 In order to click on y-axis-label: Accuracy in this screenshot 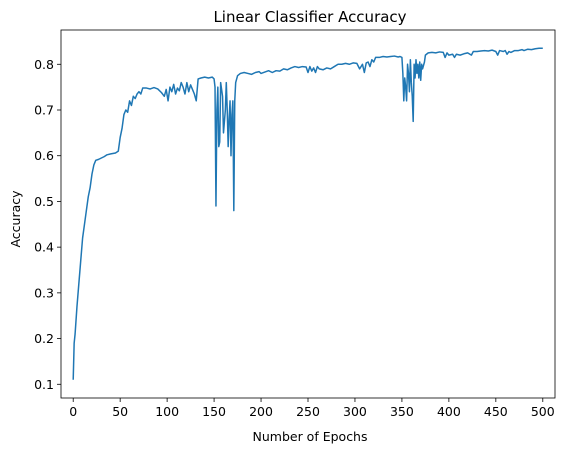, I will do `click(15, 219)`.